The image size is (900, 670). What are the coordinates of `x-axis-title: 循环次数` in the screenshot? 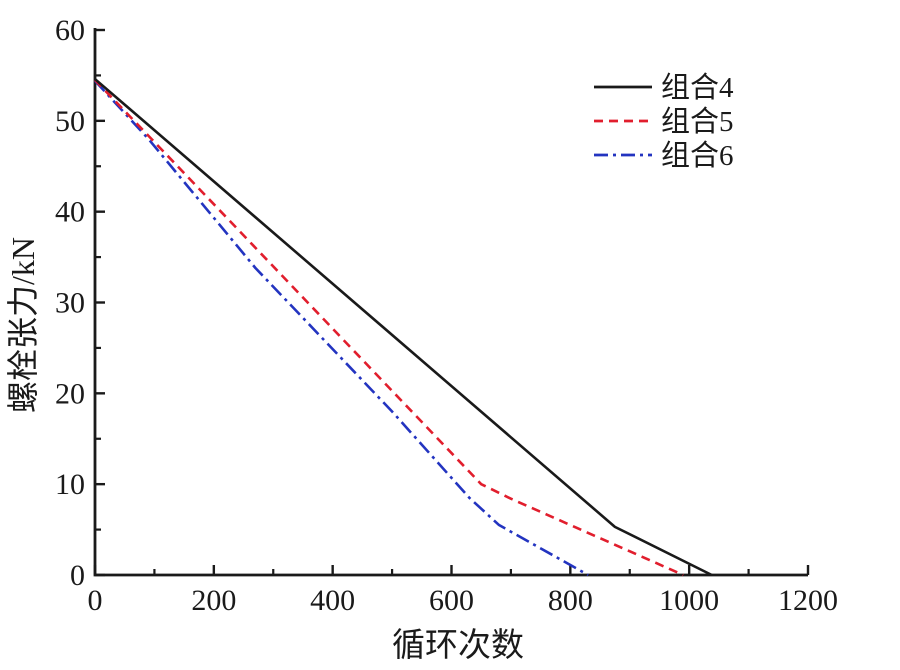 It's located at (458, 645).